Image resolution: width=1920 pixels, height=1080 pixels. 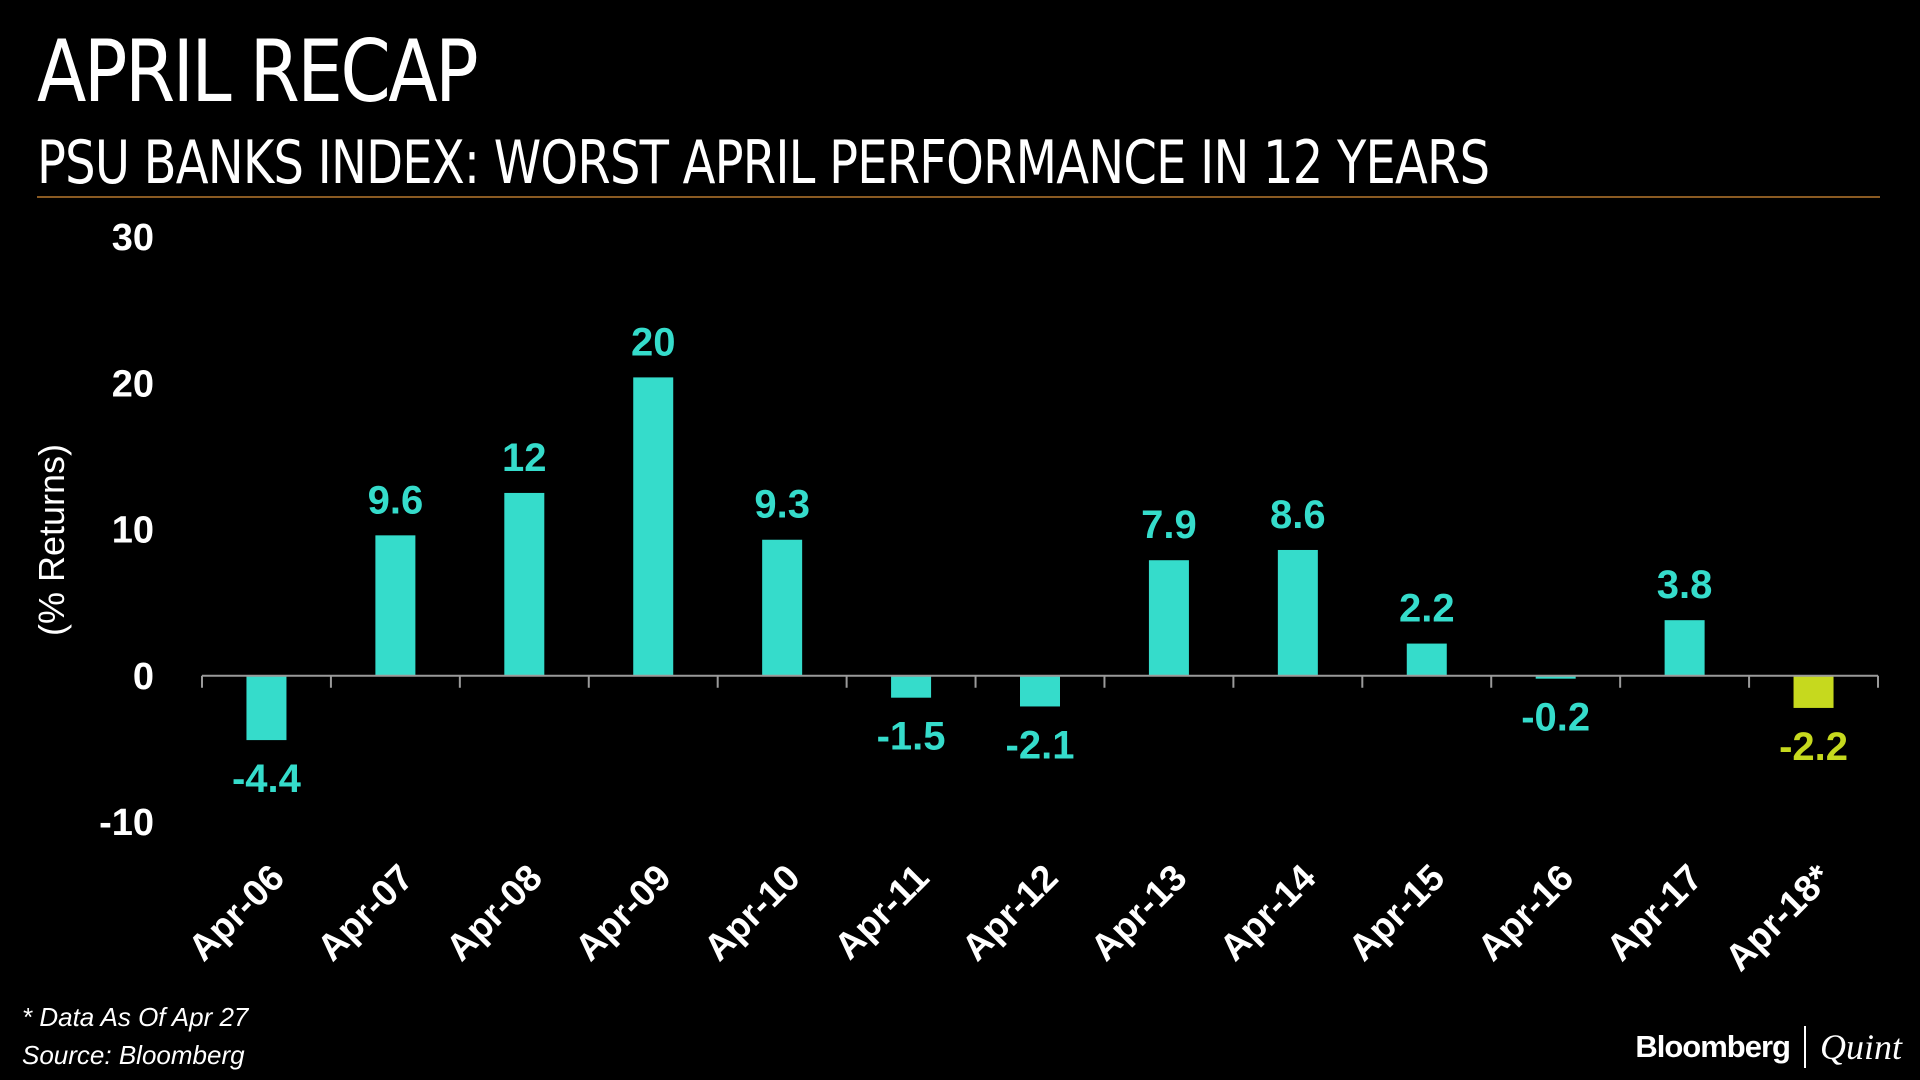 I want to click on y-axis-label: (% Returns), so click(x=51, y=540).